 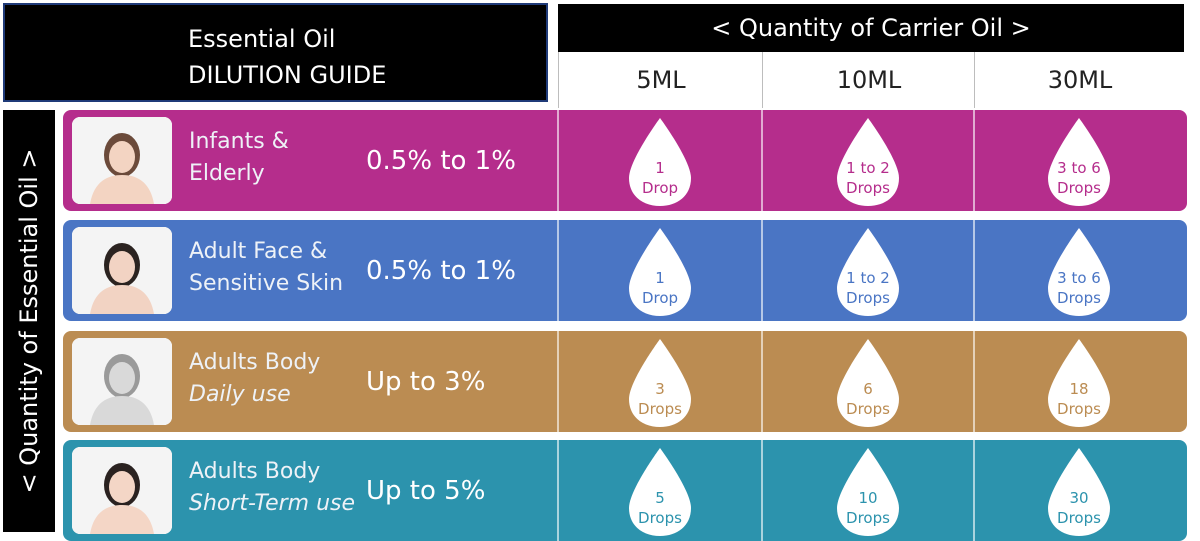 I want to click on drop-10ml: 6 Drops, so click(x=868, y=383).